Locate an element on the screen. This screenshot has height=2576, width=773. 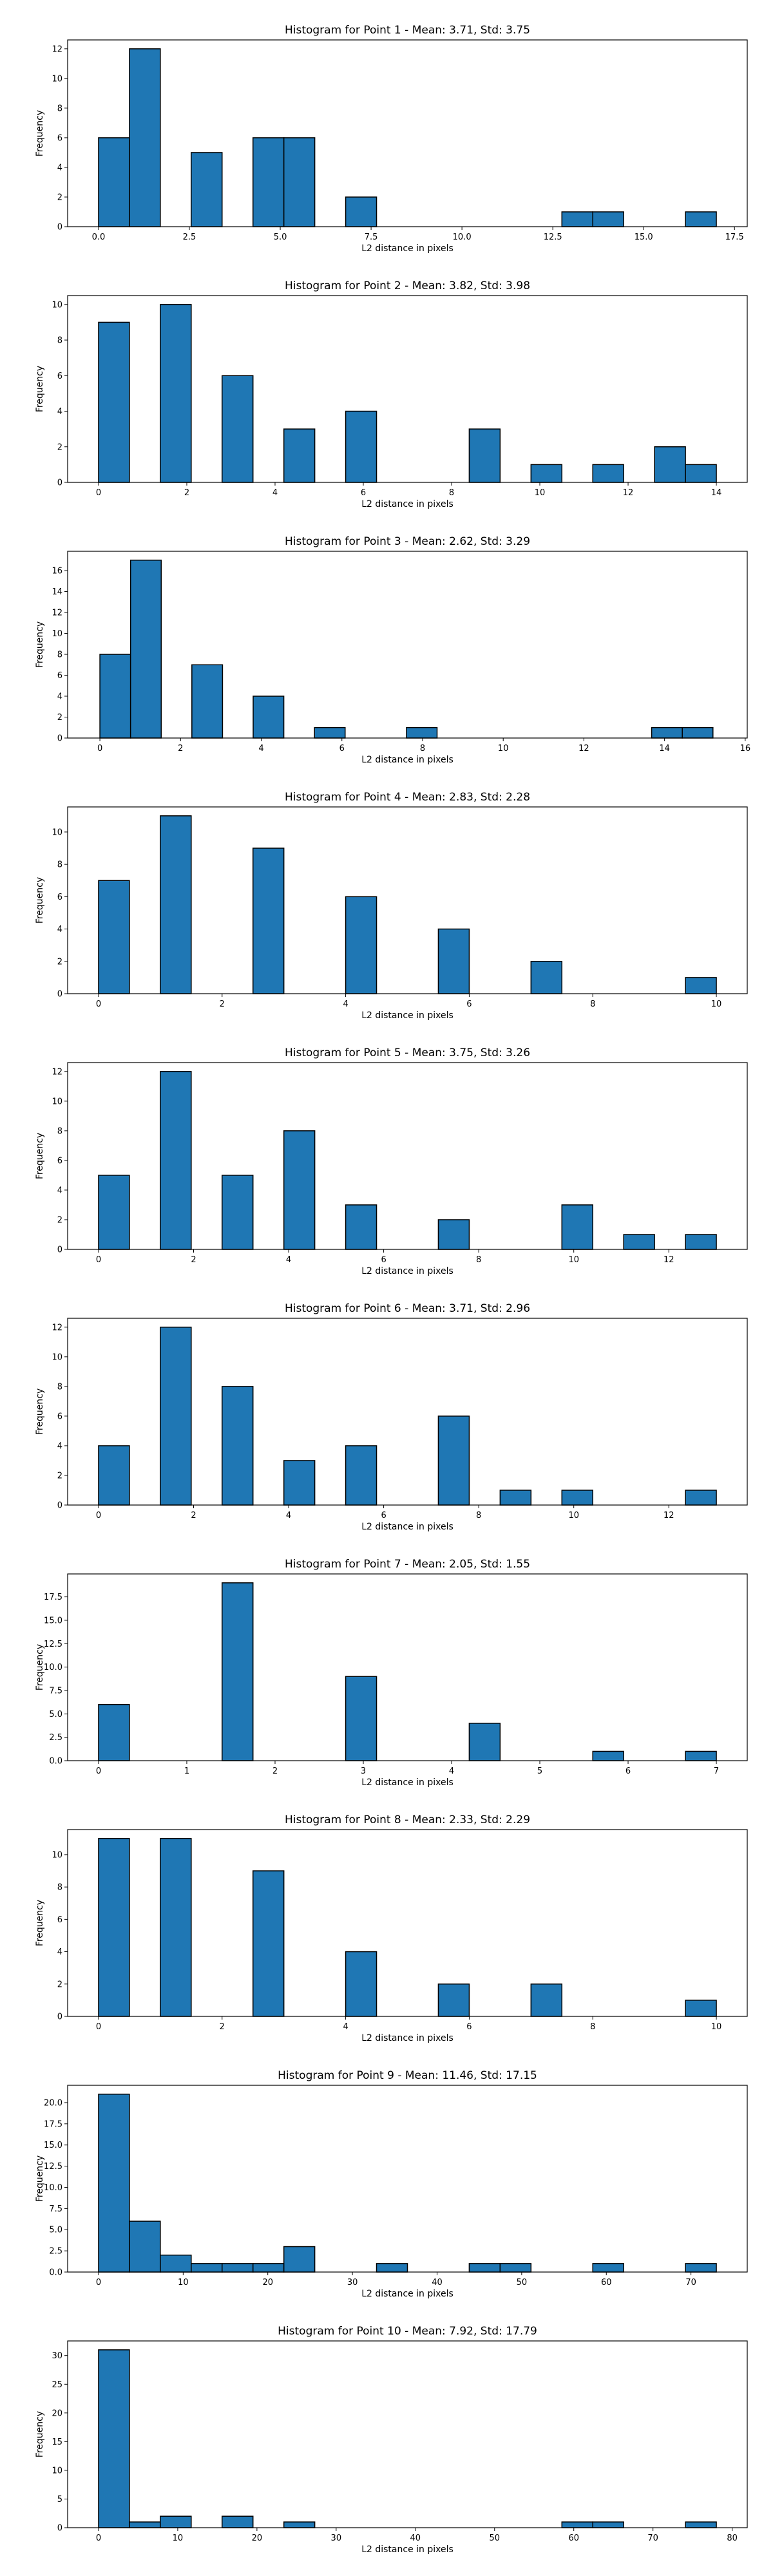
x-tick-label: 14 is located at coordinates (664, 749).